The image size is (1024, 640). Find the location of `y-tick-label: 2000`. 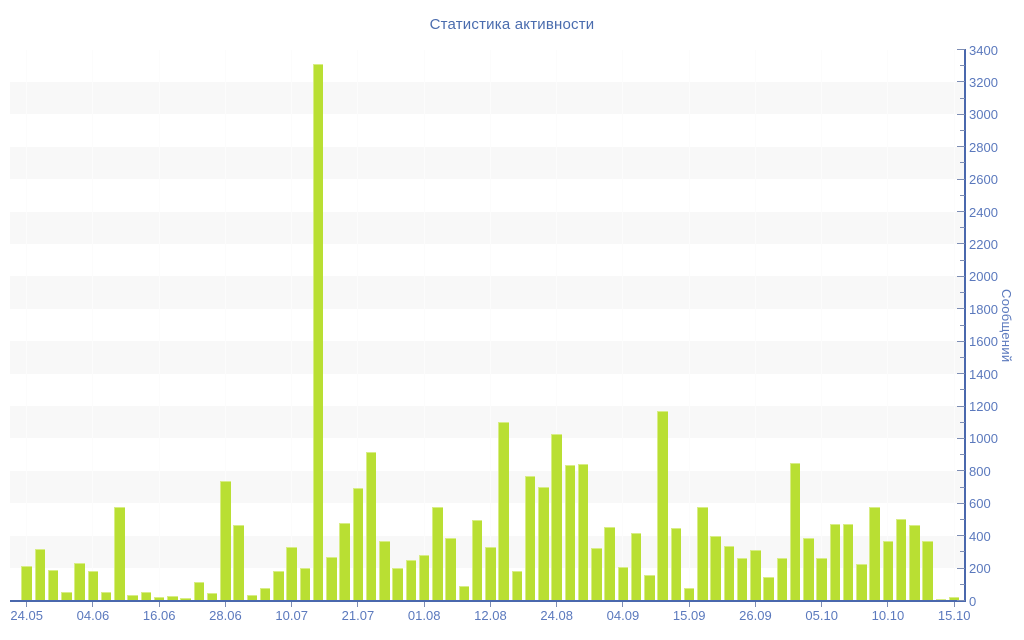

y-tick-label: 2000 is located at coordinates (983, 277).